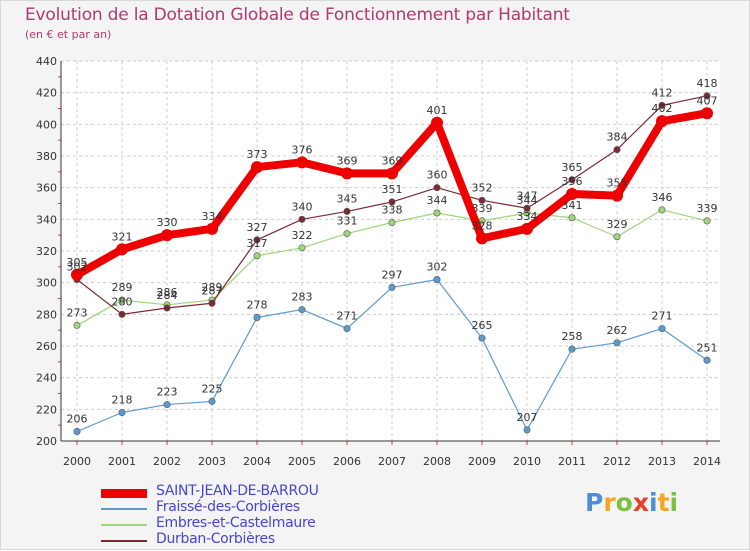 The image size is (750, 551). Describe the element at coordinates (302, 206) in the screenshot. I see `data-label: 340` at that location.